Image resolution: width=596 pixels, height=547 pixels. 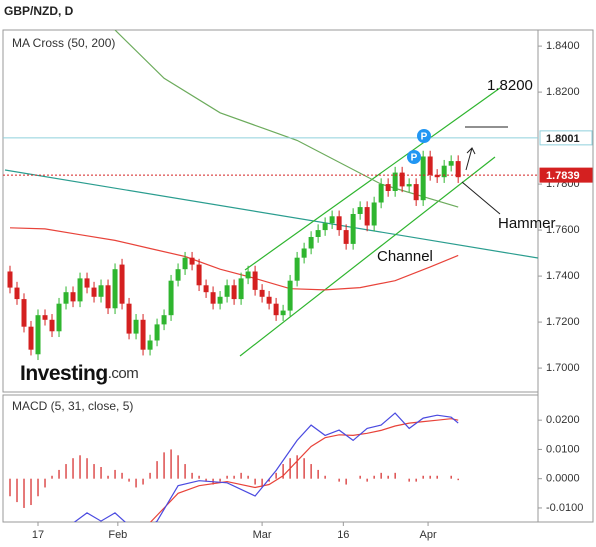 I want to click on price-level-label: 1.7839, so click(x=563, y=176).